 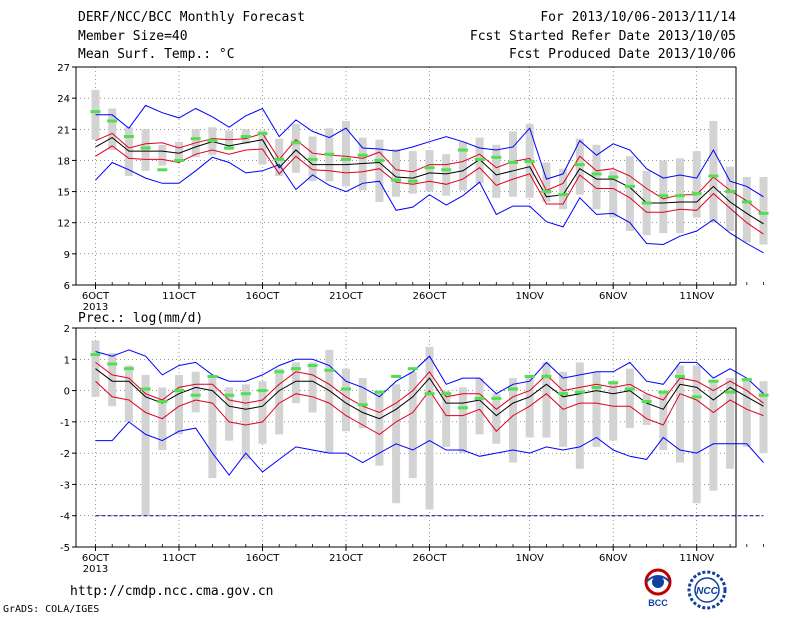 I want to click on y-tick-label: -2, so click(x=65, y=454).